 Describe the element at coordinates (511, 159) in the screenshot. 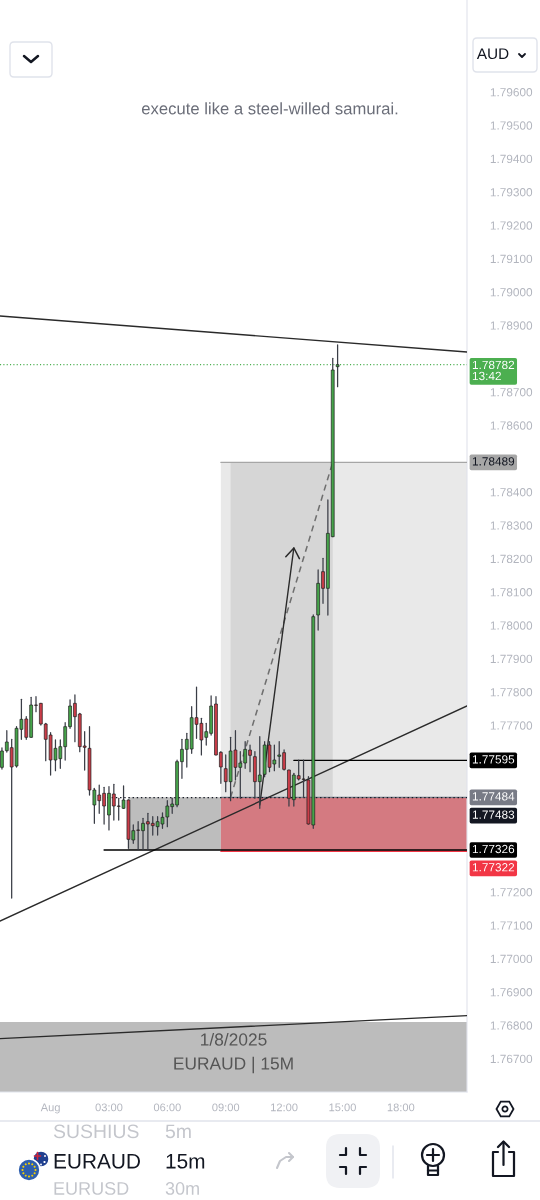

I see `y-tick-label: 1.79400` at that location.